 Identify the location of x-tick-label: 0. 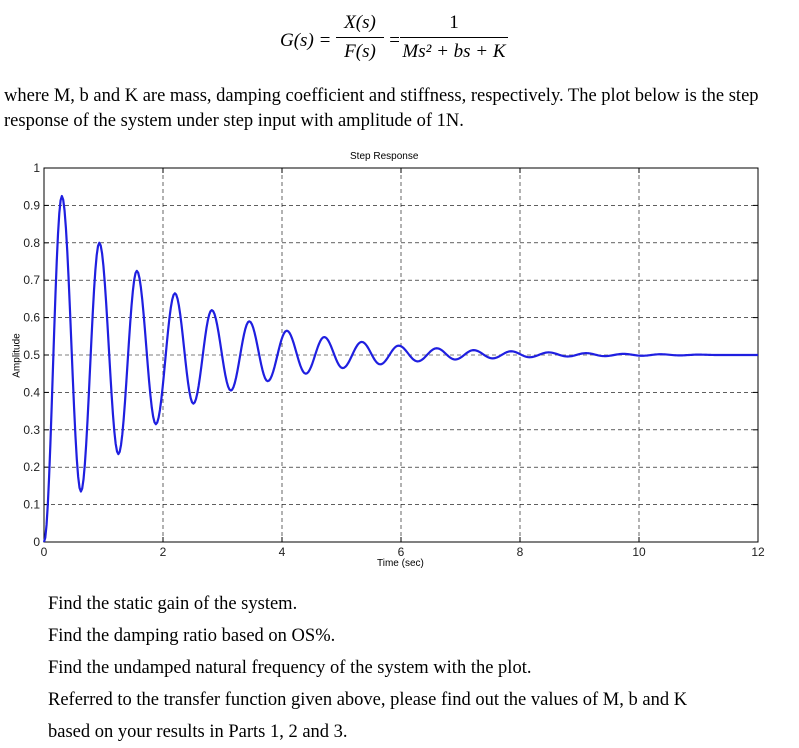
(44, 552).